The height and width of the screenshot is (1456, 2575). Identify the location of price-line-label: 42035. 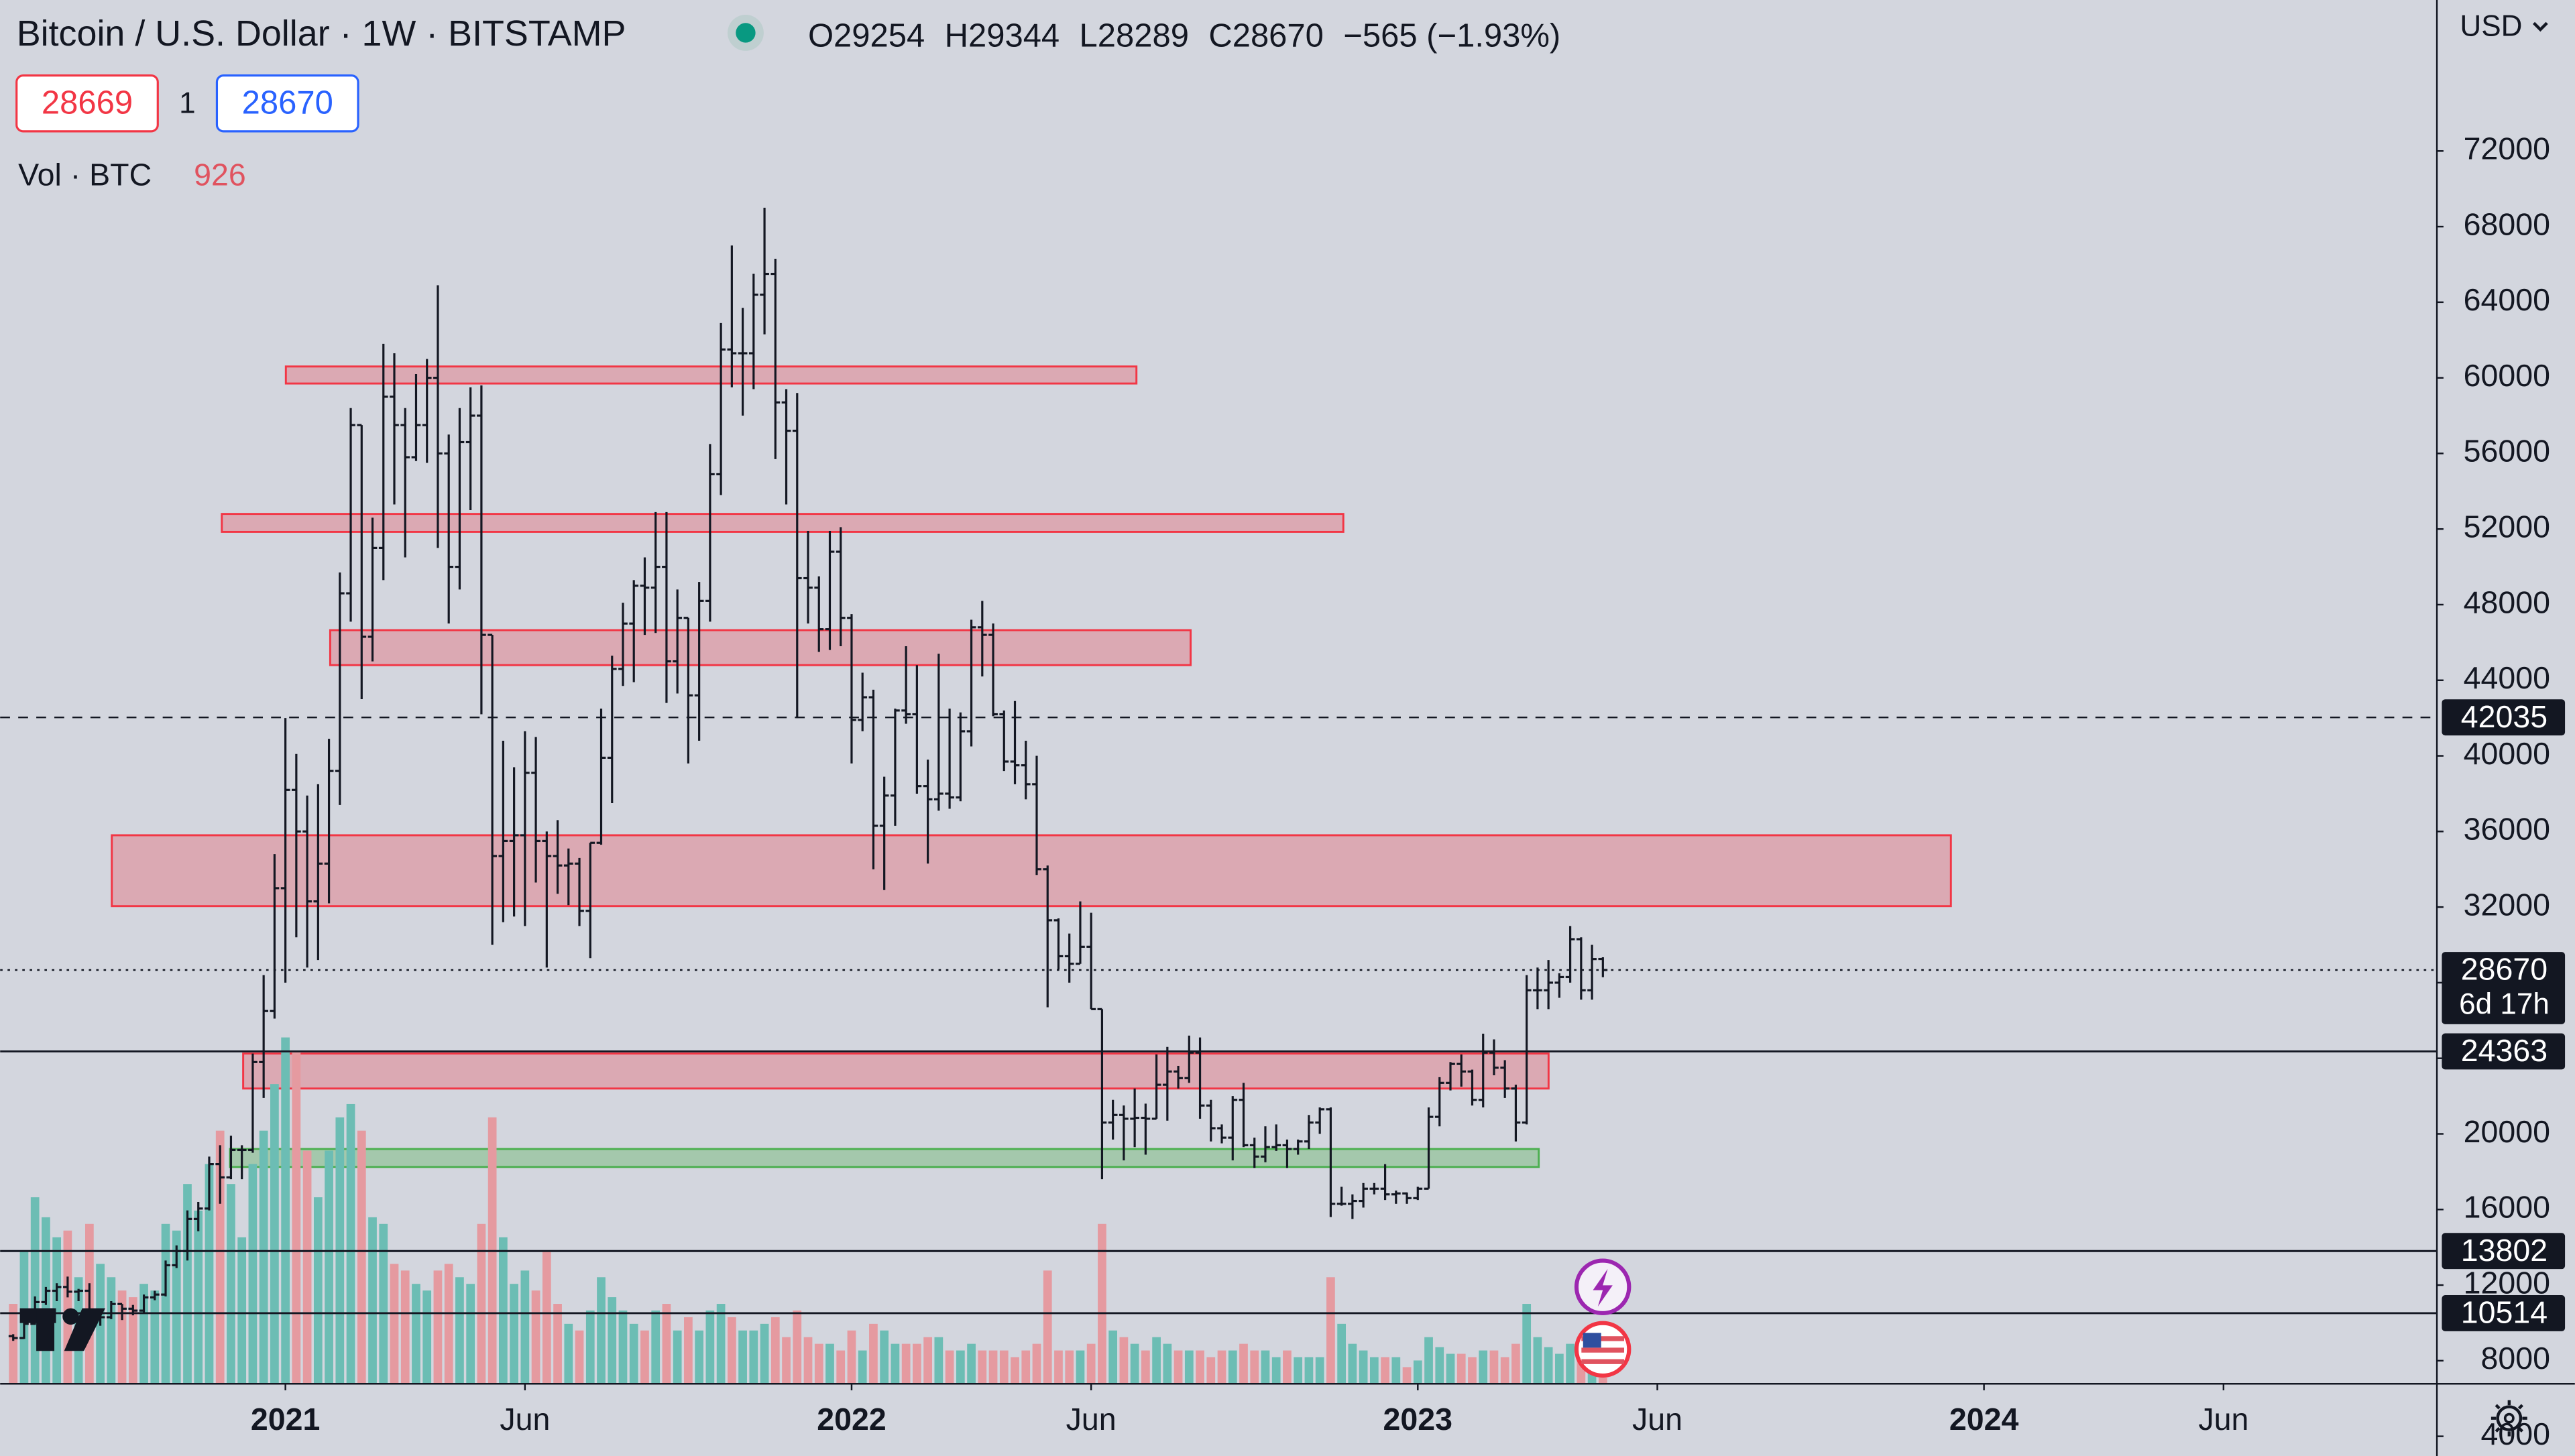
(2504, 716).